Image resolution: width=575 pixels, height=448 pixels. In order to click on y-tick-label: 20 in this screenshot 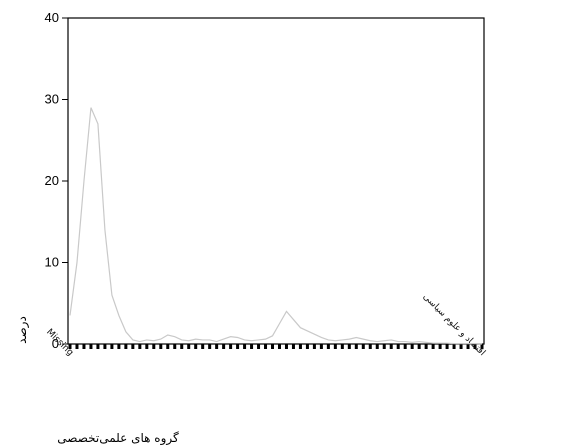, I will do `click(52, 180)`.